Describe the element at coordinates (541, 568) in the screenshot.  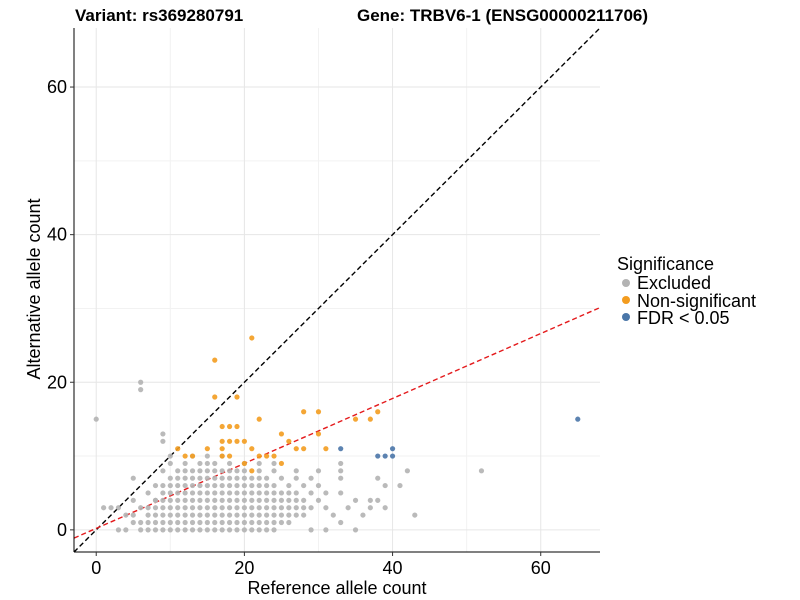
I see `x-tick-label: 60` at that location.